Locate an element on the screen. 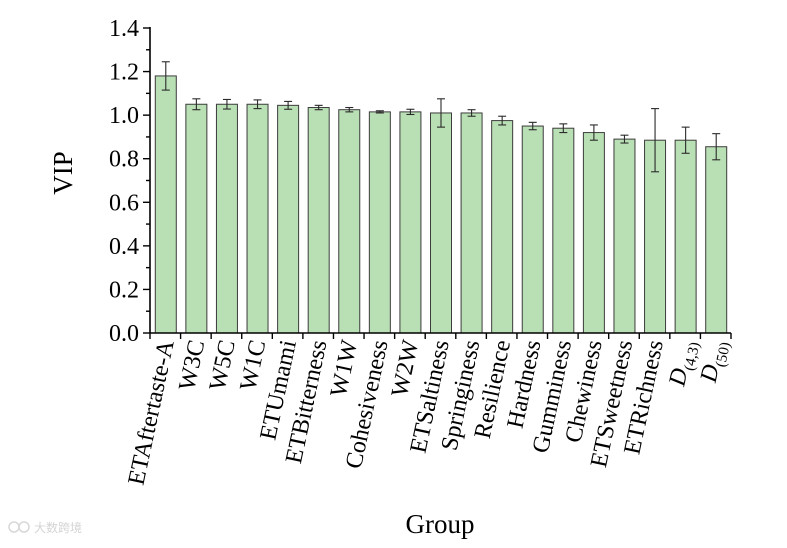 This screenshot has width=787, height=548. x-tick-label-19: D(50) is located at coordinates (715, 362).